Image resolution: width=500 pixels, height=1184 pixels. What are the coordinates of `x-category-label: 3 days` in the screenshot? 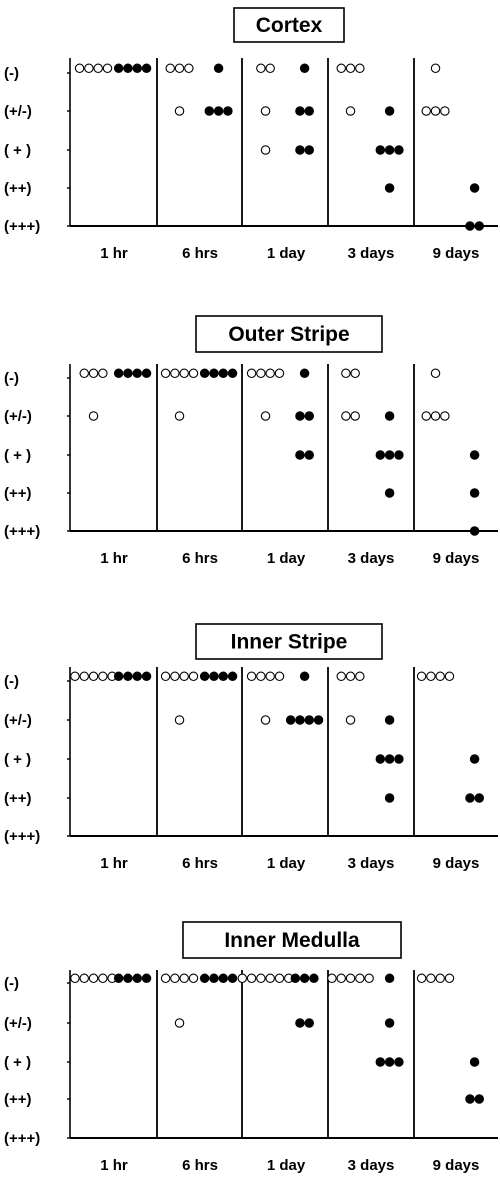 It's located at (371, 1165).